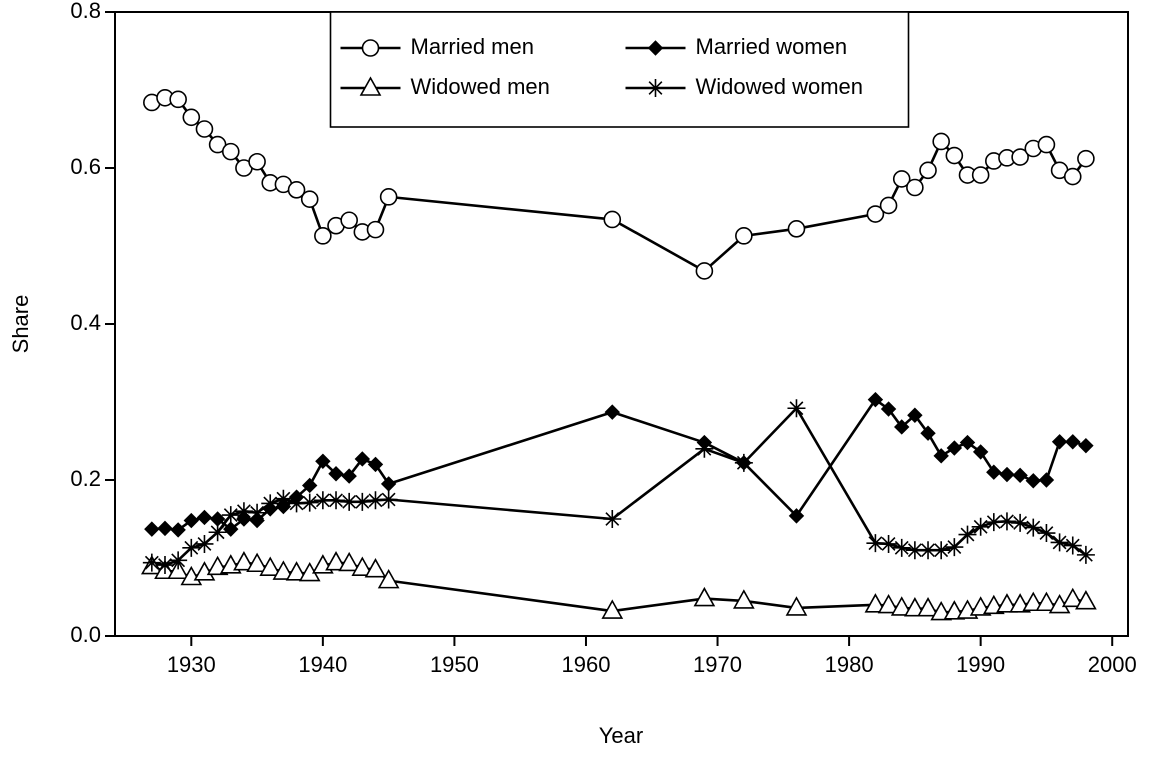 The height and width of the screenshot is (757, 1157). I want to click on y-tick-label: 0.2, so click(85, 478).